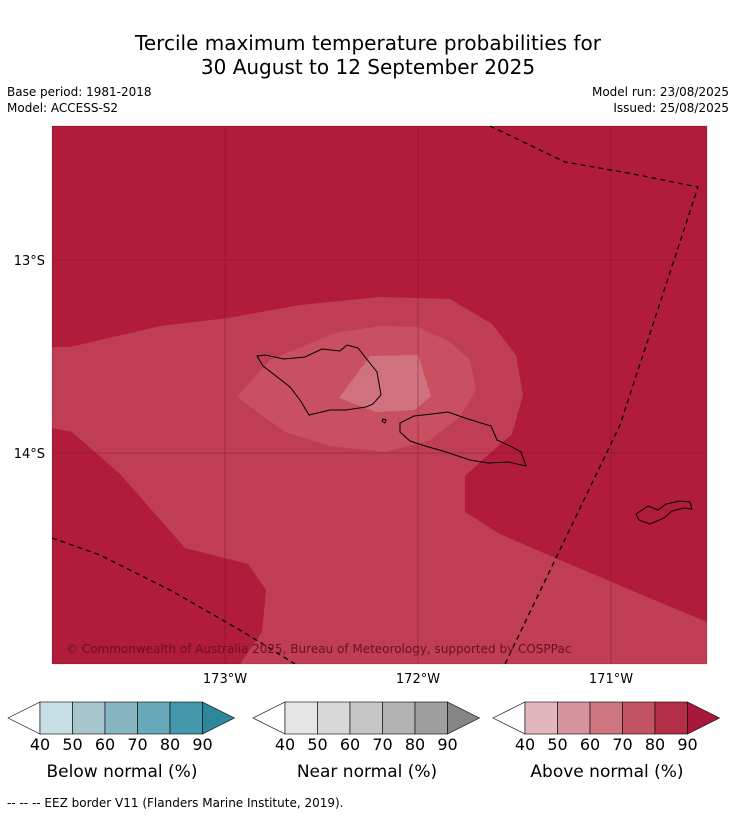 This screenshot has height=816, width=736. What do you see at coordinates (350, 744) in the screenshot?
I see `legend-near-tick: 60` at bounding box center [350, 744].